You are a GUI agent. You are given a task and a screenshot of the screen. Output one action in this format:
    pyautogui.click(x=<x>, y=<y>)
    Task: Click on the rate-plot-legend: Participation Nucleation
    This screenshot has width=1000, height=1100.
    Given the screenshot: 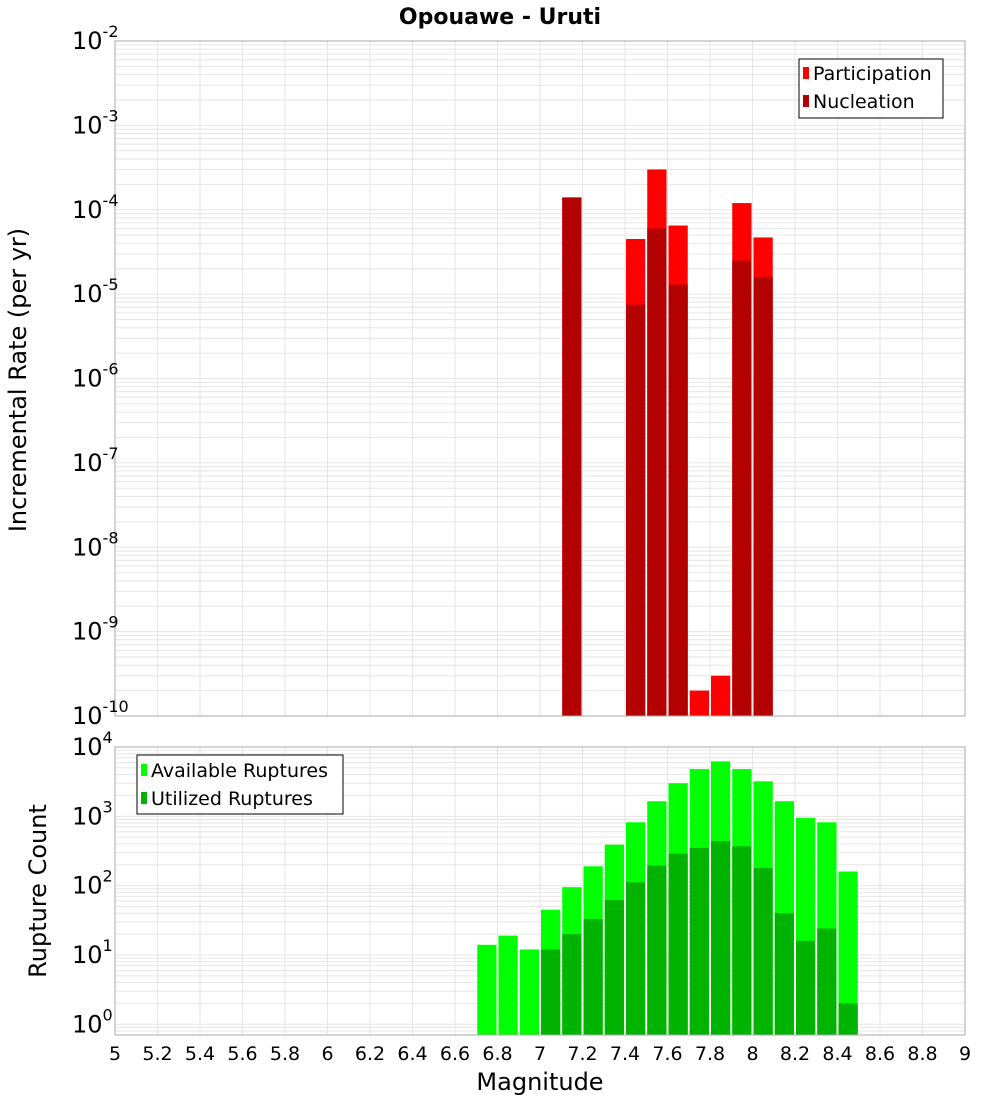 What is the action you would take?
    pyautogui.click(x=871, y=88)
    